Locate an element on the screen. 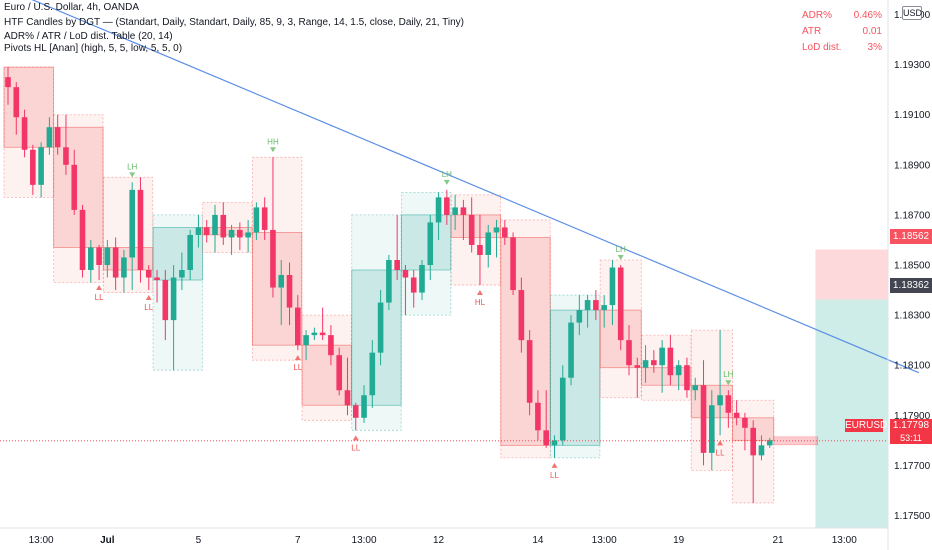 Image resolution: width=932 pixels, height=550 pixels. stop-price-tag: 1.18562 is located at coordinates (911, 236).